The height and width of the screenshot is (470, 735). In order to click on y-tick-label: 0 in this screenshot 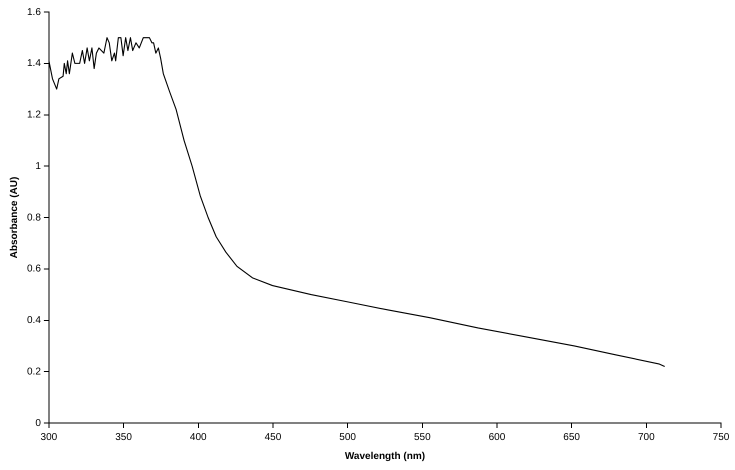, I will do `click(38, 423)`.